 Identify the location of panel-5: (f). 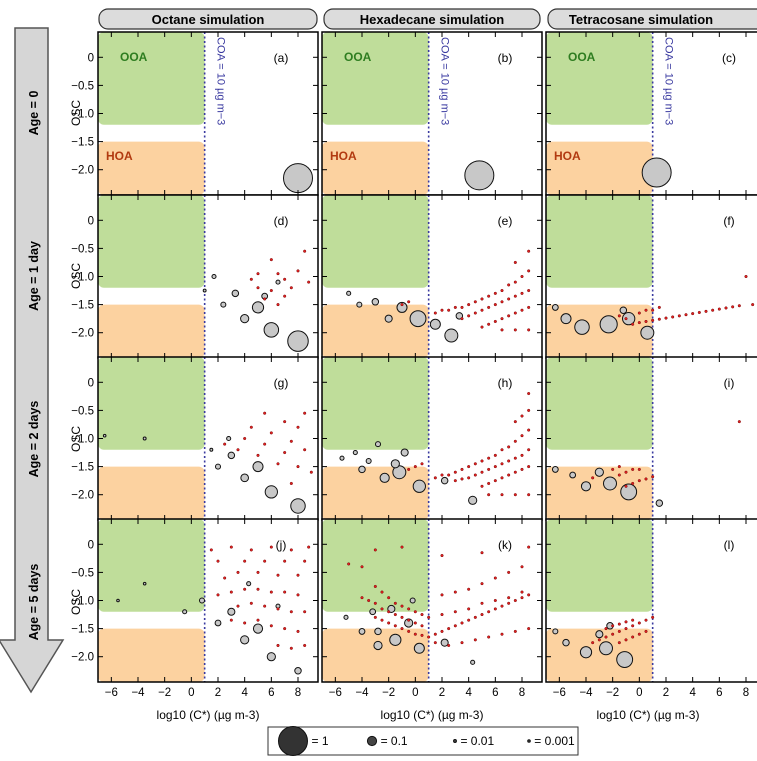
(651, 276).